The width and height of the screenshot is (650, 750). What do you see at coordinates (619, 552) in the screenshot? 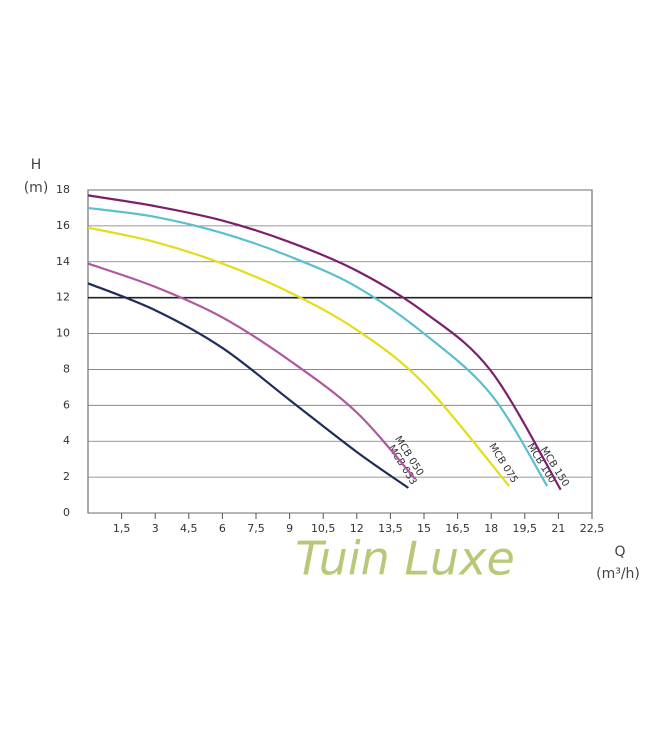
I see `x-axis-label: Q` at bounding box center [619, 552].